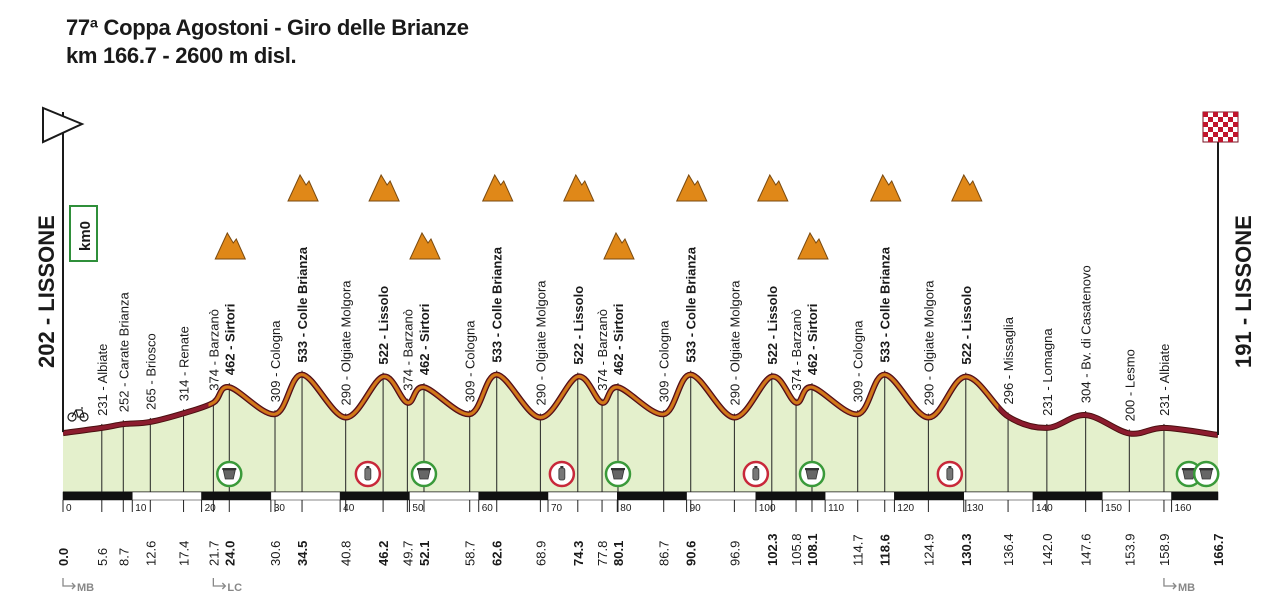 The height and width of the screenshot is (610, 1280). Describe the element at coordinates (1113, 508) in the screenshot. I see `x-tick-label: 150` at that location.